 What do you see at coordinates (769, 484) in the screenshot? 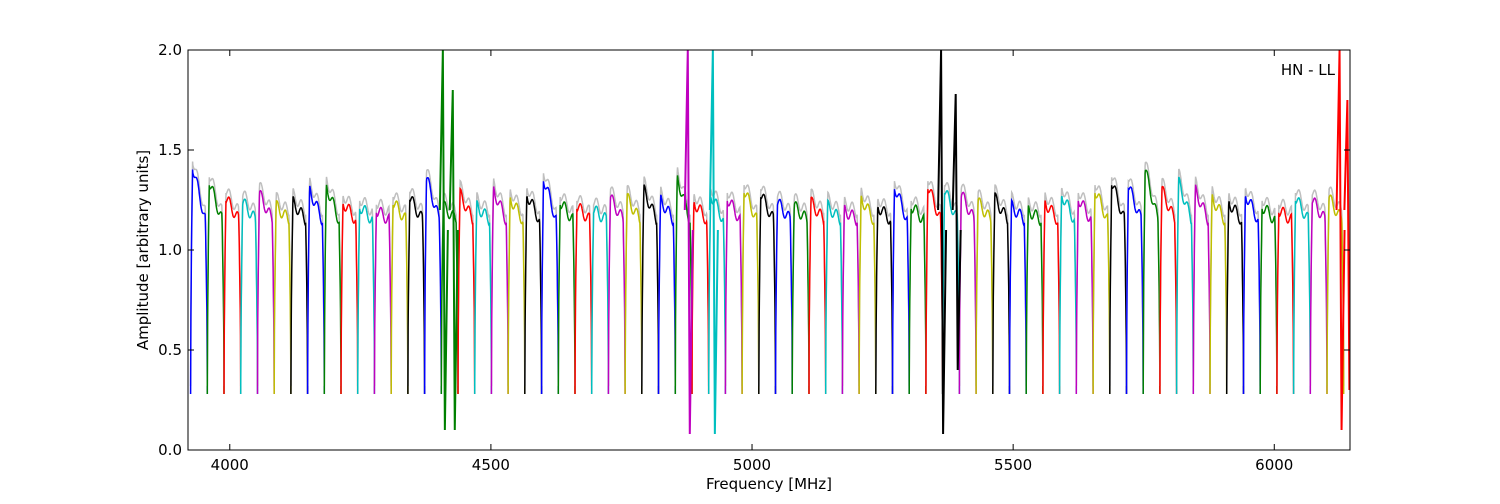
I see `x-axis-label: Frequency [MHz]` at bounding box center [769, 484].